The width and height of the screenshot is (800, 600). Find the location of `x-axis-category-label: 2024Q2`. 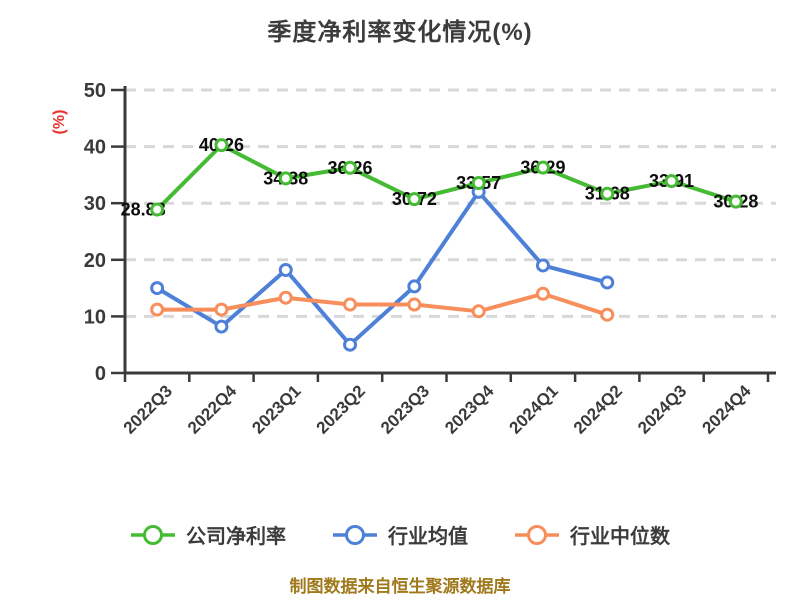

x-axis-category-label: 2024Q2 is located at coordinates (598, 409).